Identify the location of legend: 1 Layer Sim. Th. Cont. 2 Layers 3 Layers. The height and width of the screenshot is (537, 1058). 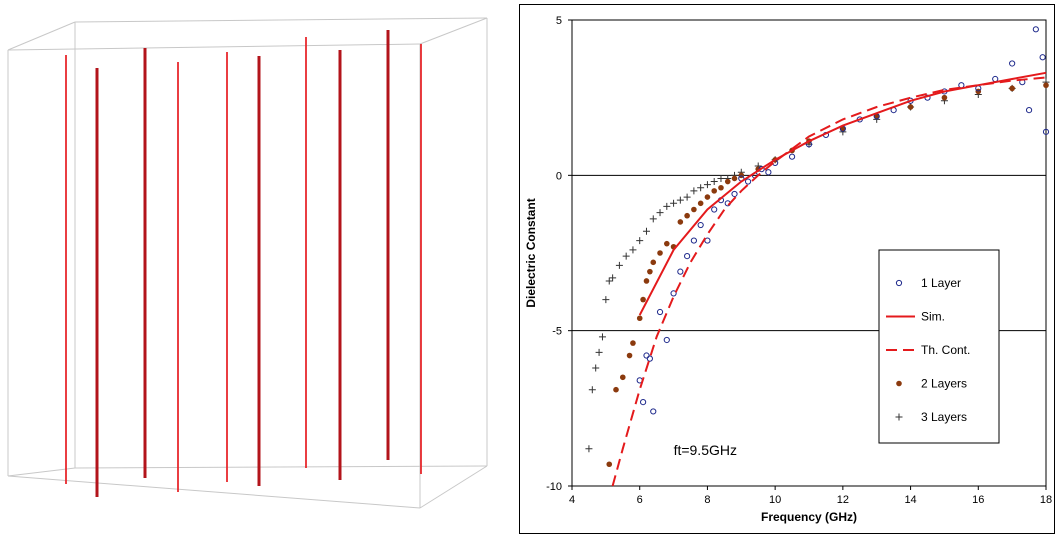
(939, 346).